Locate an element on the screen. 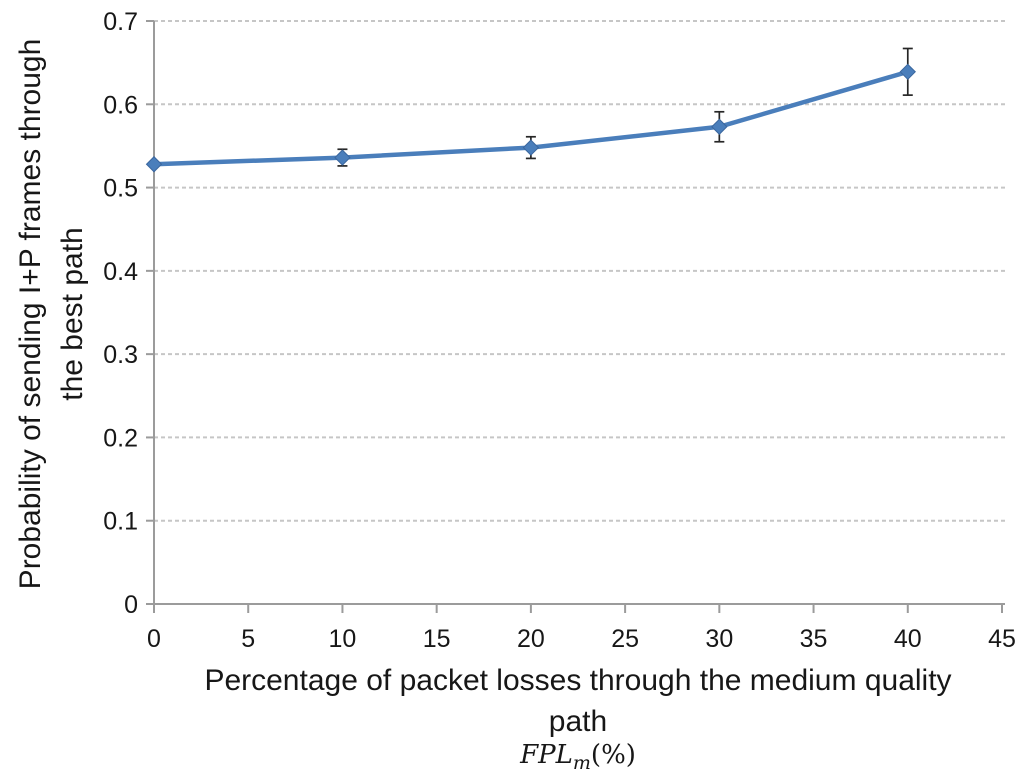 The image size is (1024, 780). x-tick-label: 40 is located at coordinates (908, 639).